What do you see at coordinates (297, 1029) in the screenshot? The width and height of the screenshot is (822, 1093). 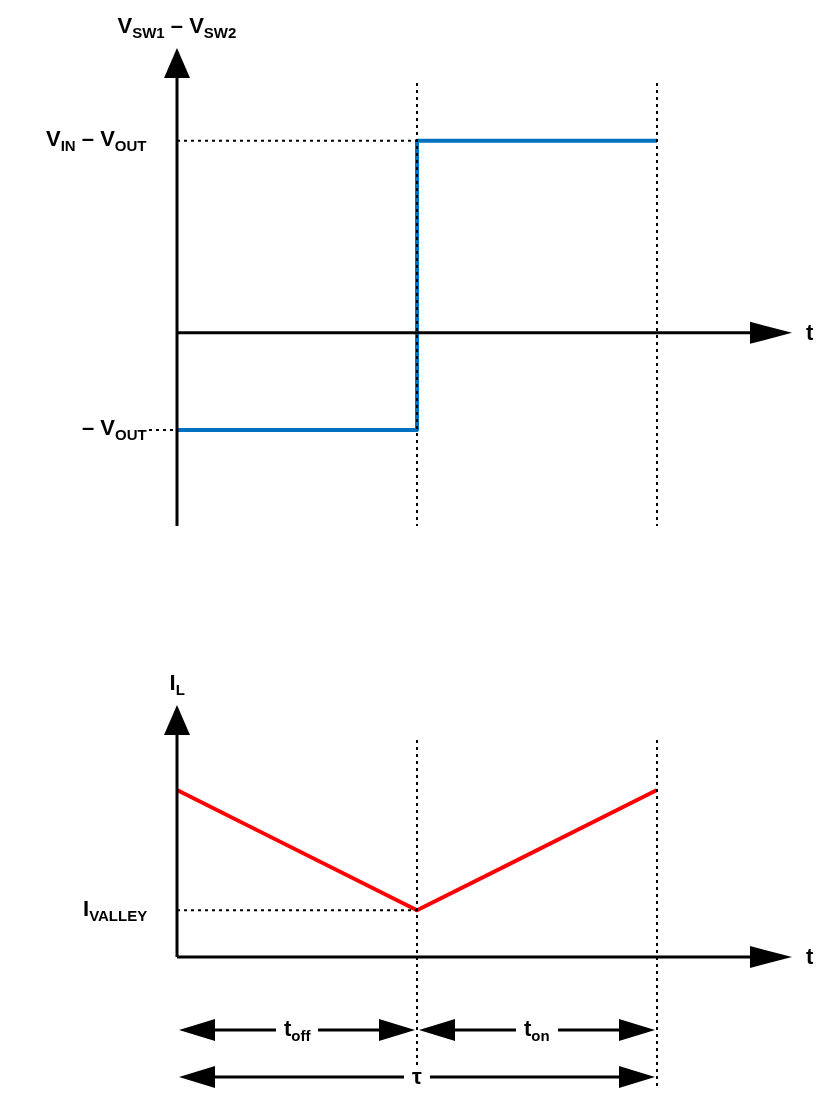 I see `text: t$_{off}$` at bounding box center [297, 1029].